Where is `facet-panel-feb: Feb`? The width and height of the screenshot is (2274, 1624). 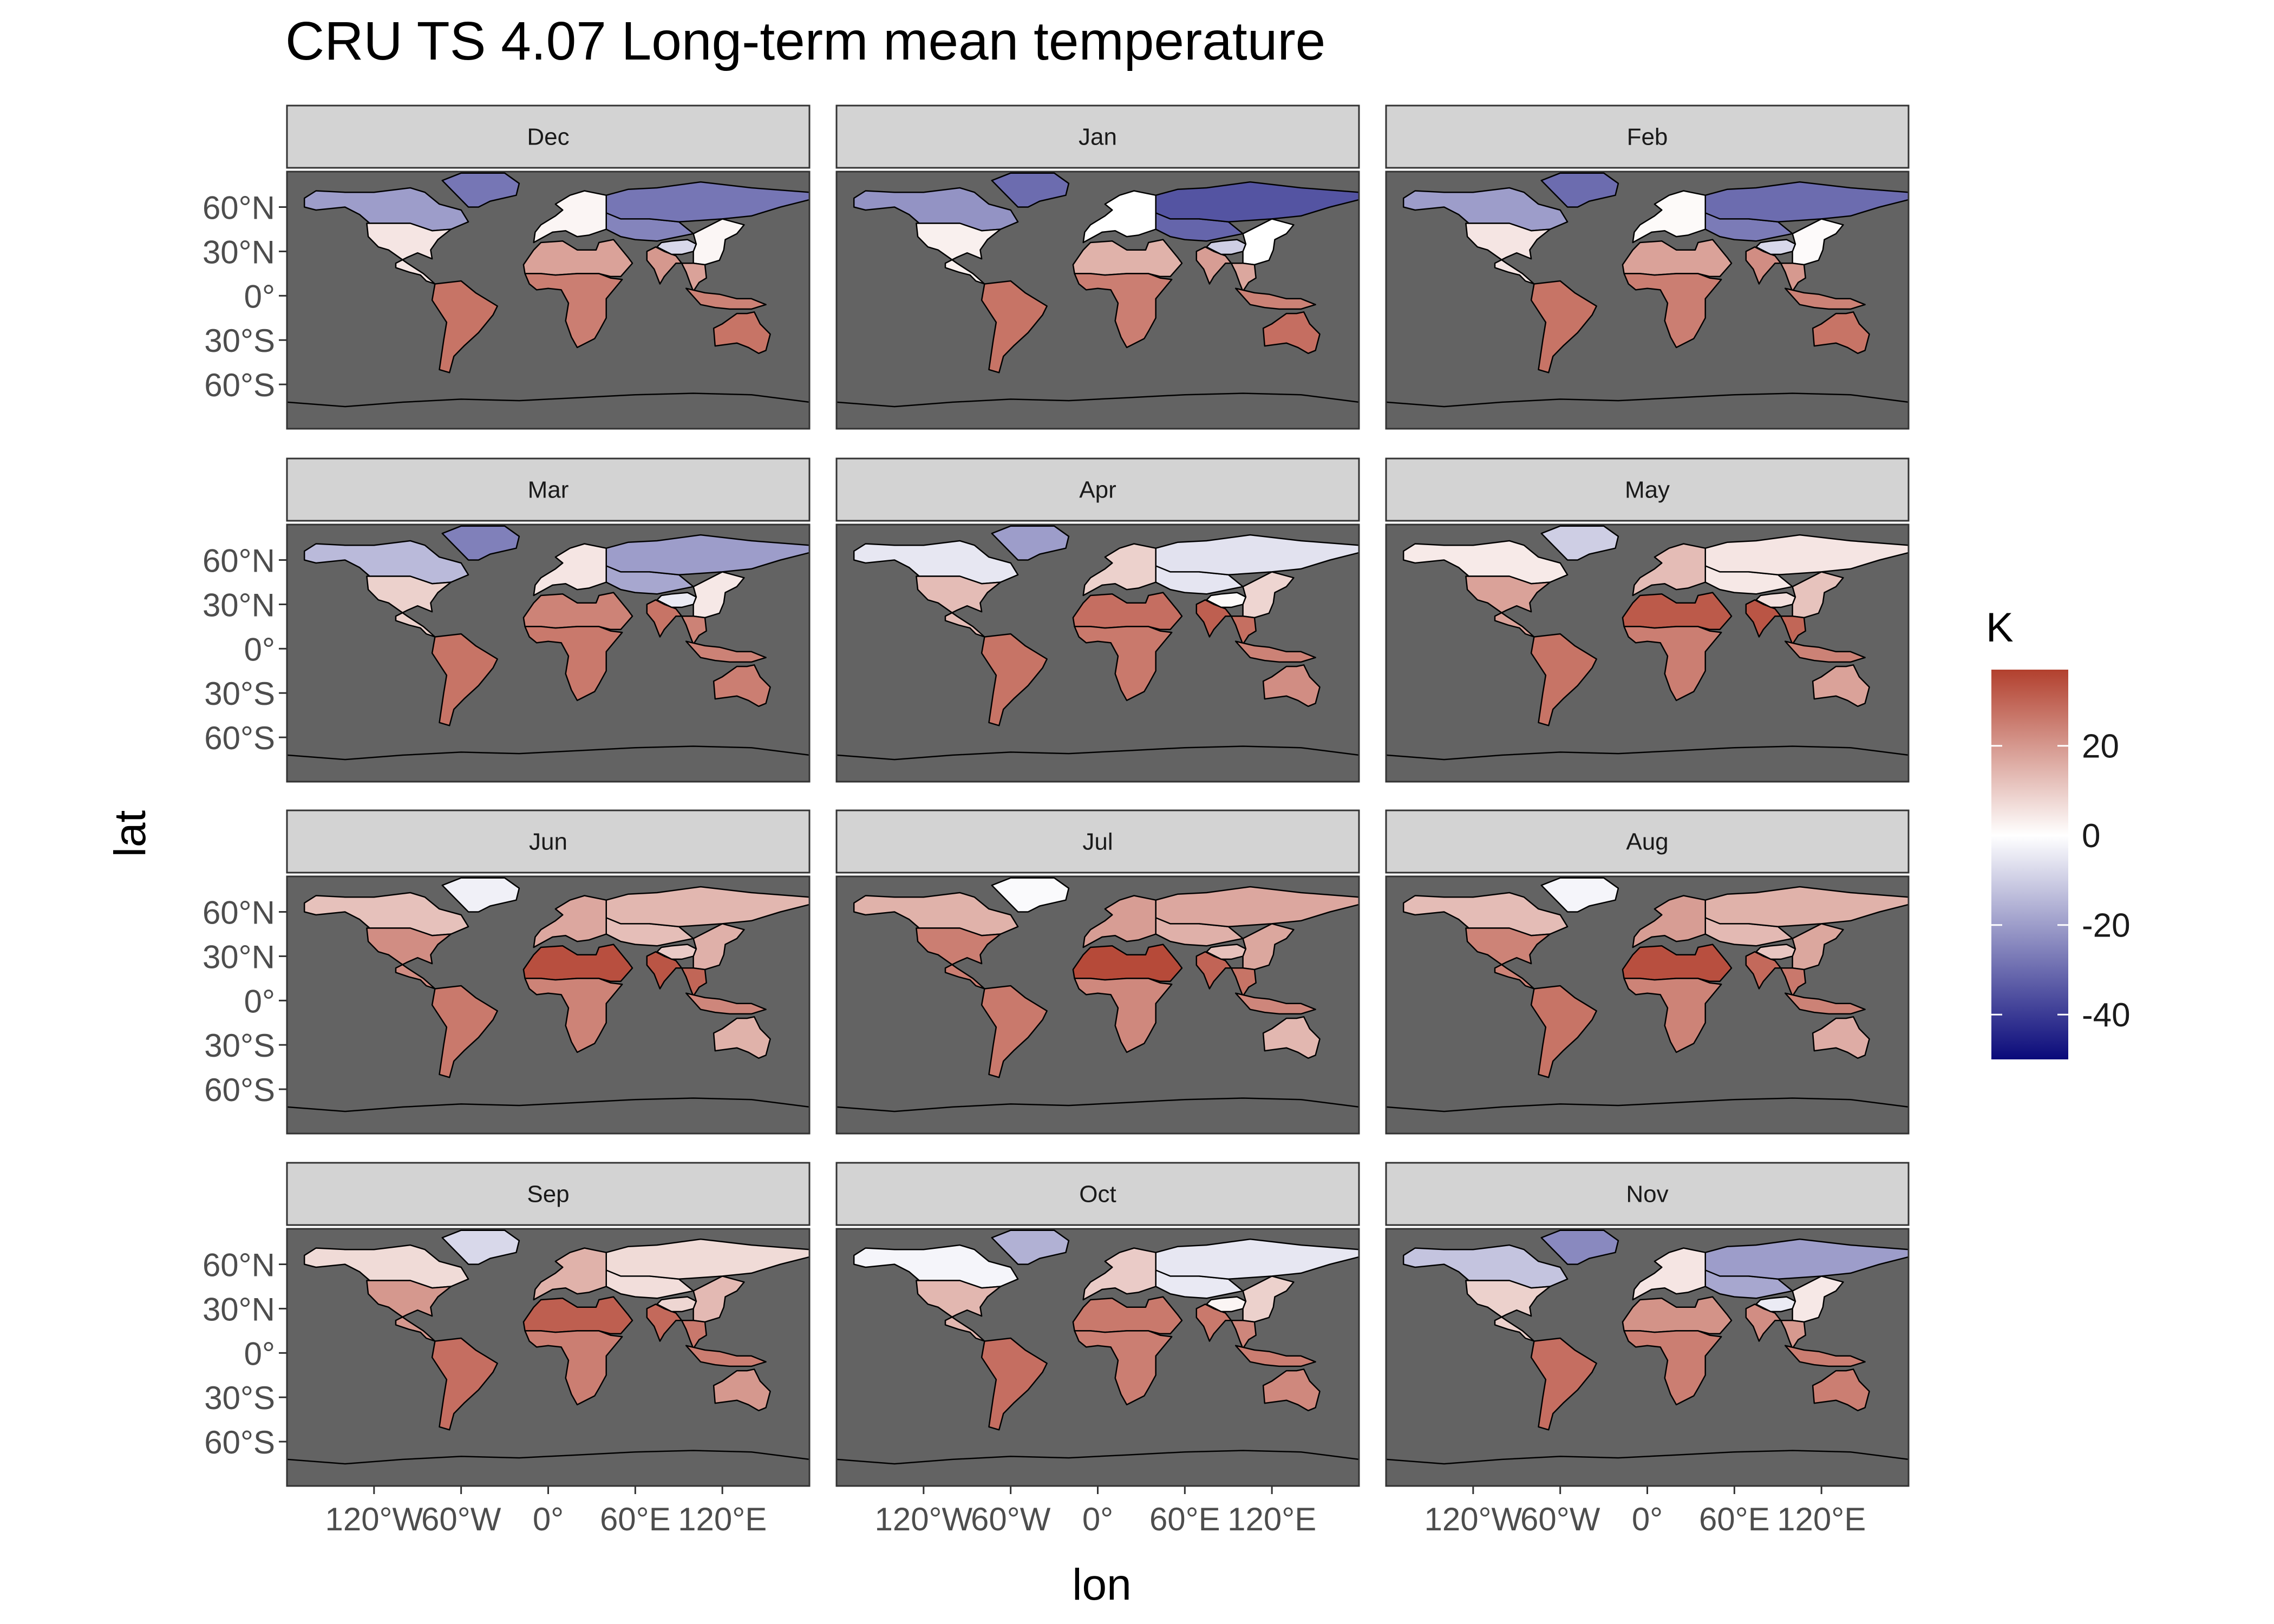 facet-panel-feb: Feb is located at coordinates (1648, 267).